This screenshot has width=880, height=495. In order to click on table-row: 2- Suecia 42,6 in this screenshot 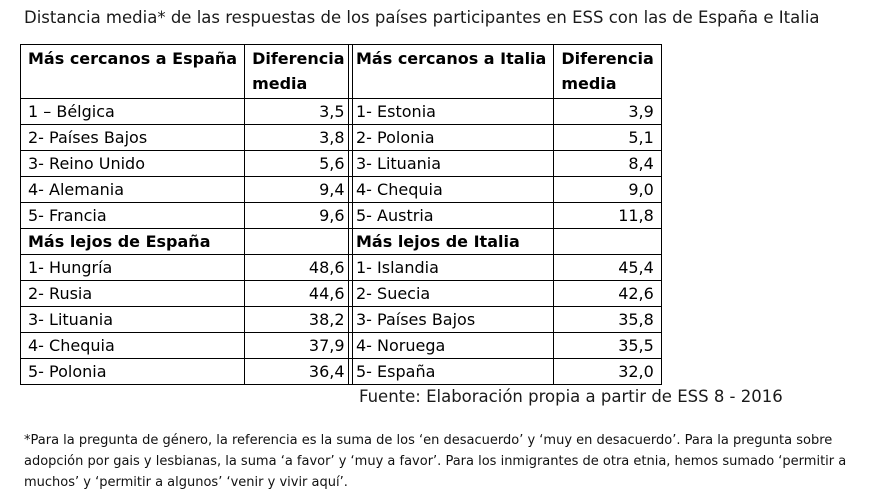, I will do `click(504, 293)`.